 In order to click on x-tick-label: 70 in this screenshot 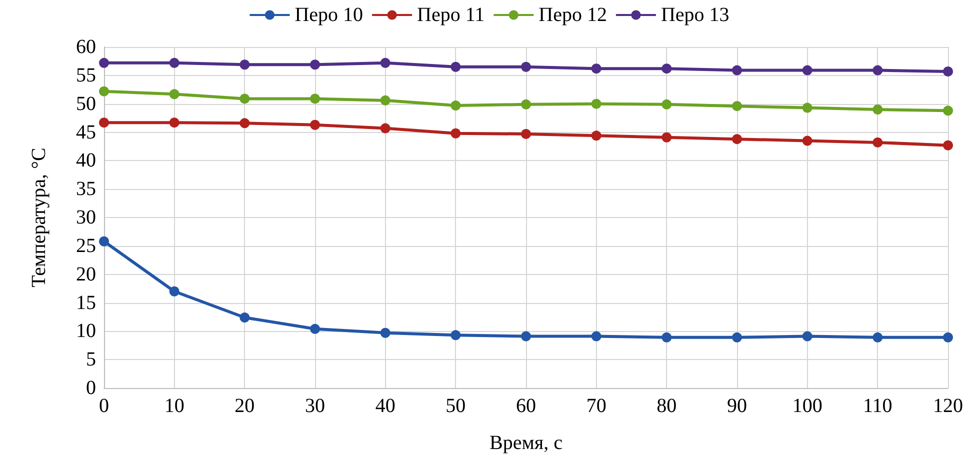, I will do `click(596, 406)`.